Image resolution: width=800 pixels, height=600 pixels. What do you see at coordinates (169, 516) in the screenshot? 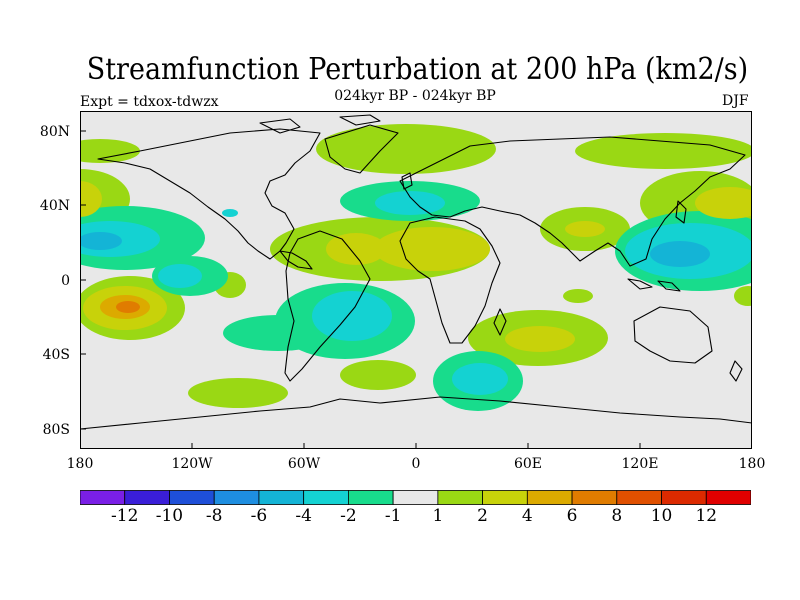
I see `colorbar-label: -10` at bounding box center [169, 516].